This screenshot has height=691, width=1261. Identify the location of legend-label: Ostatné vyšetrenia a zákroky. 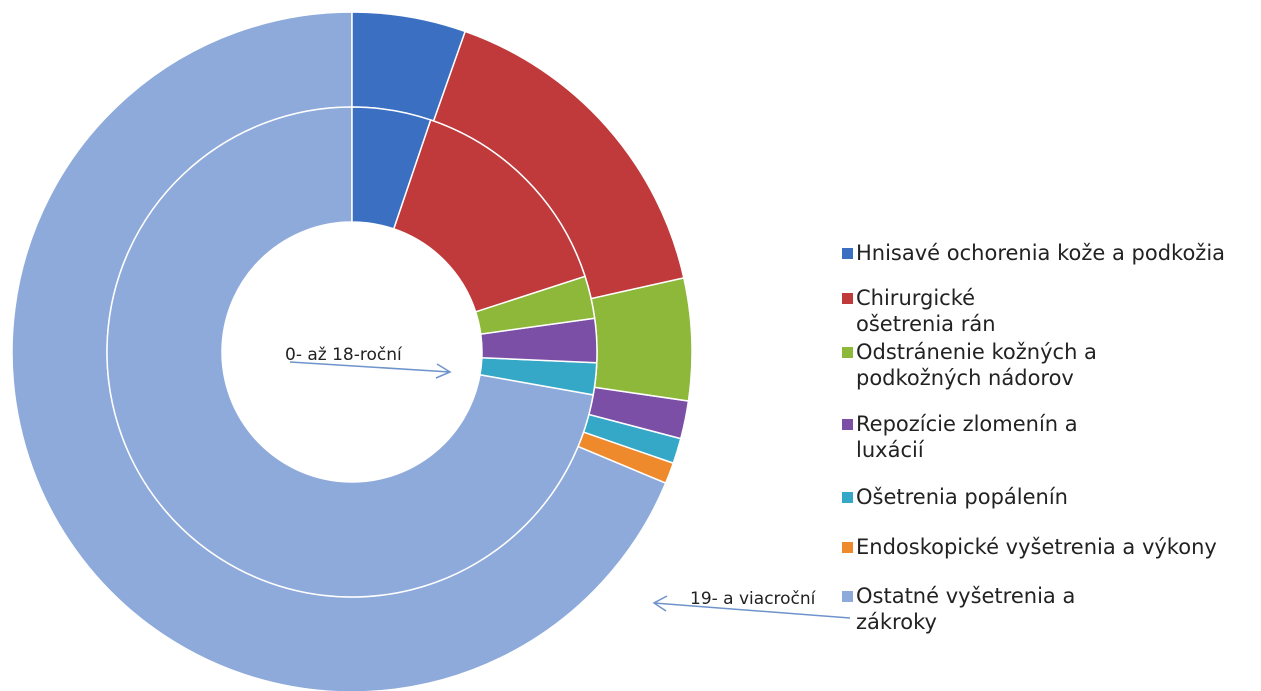
(966, 609).